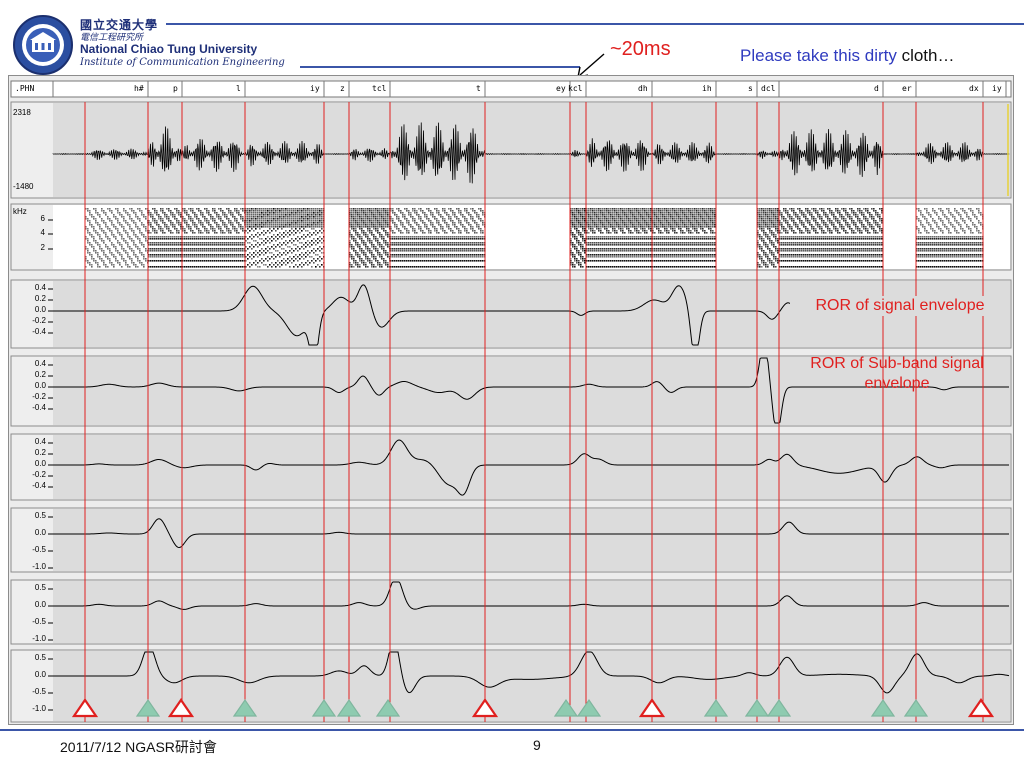 Image resolution: width=1024 pixels, height=768 pixels. Describe the element at coordinates (182, 62) in the screenshot. I see `institute-name-en: Institute of Communication Engineering` at that location.